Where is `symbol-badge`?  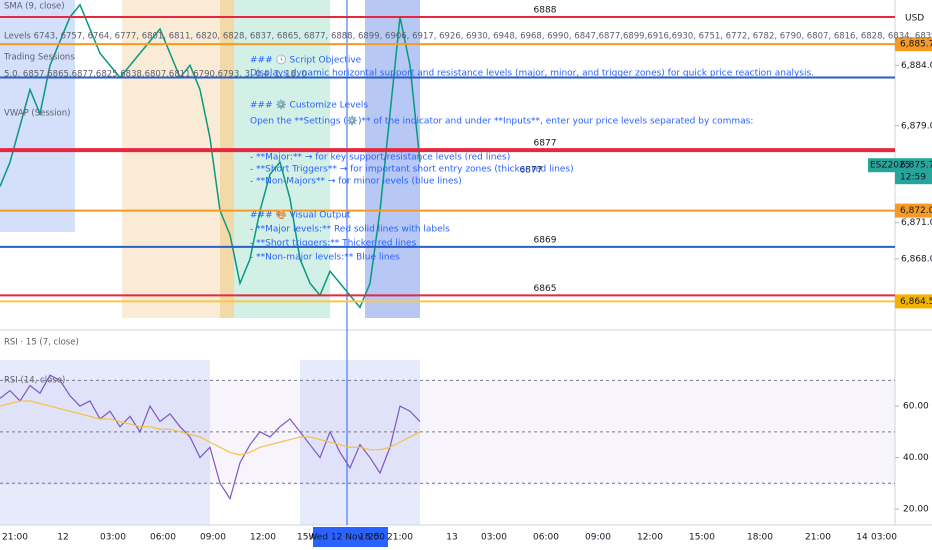
symbol-badge is located at coordinates (881, 165).